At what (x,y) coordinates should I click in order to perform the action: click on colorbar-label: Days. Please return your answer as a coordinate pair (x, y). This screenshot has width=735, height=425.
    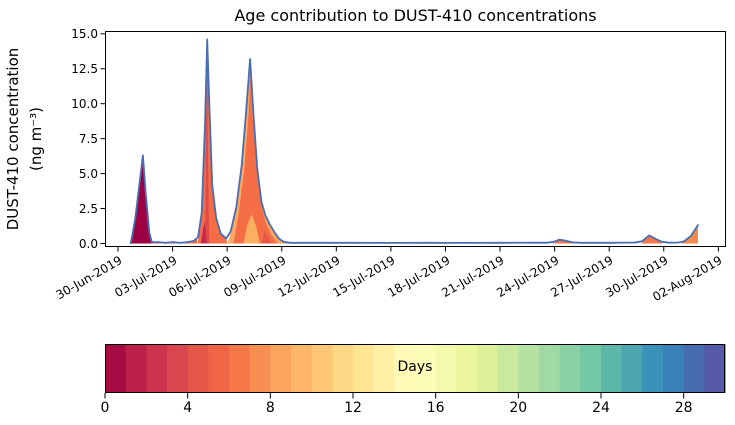
    Looking at the image, I should click on (415, 367).